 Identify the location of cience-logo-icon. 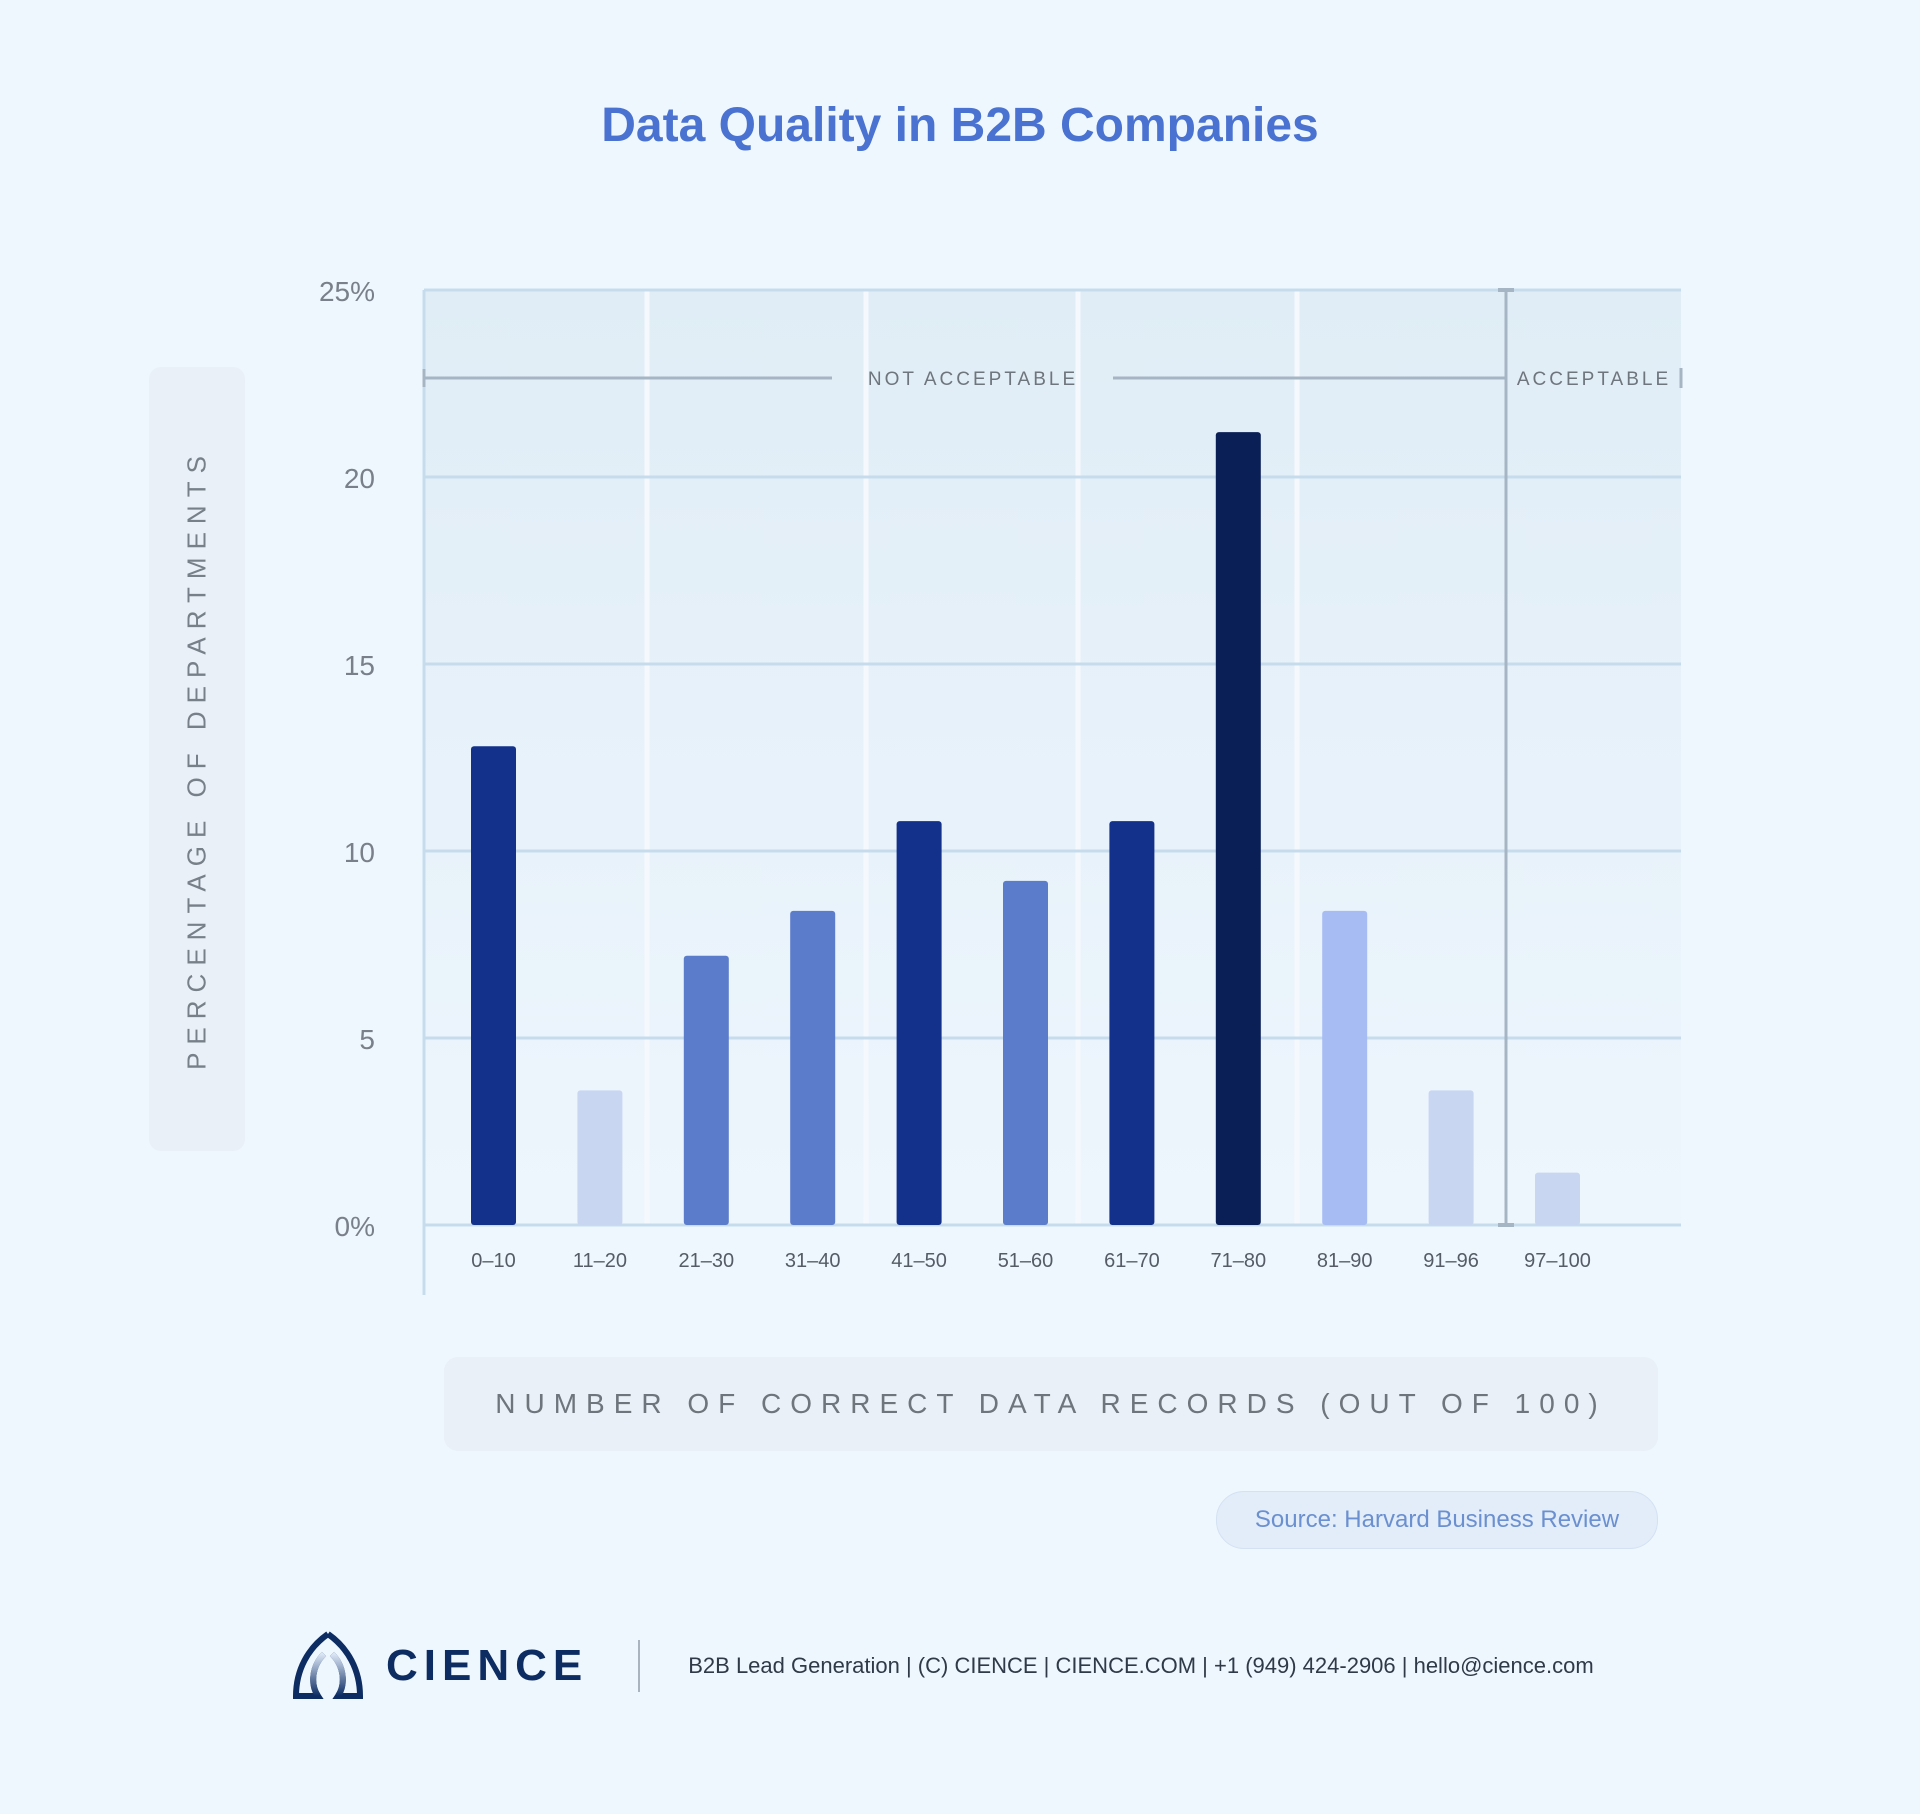
(328, 1665).